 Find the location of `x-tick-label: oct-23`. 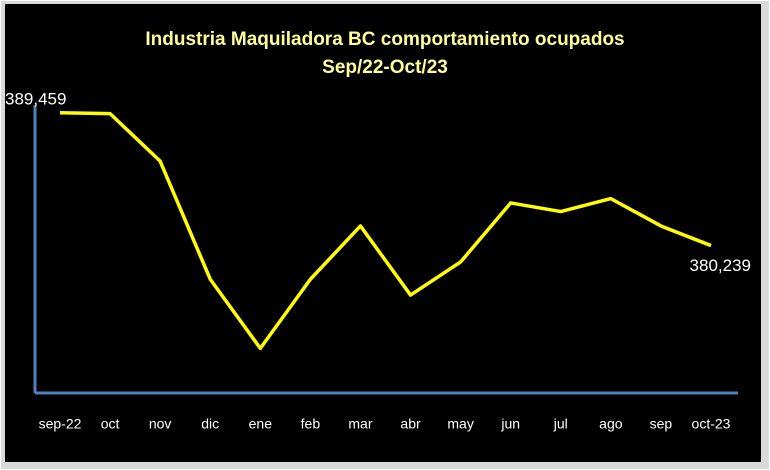

x-tick-label: oct-23 is located at coordinates (711, 424).